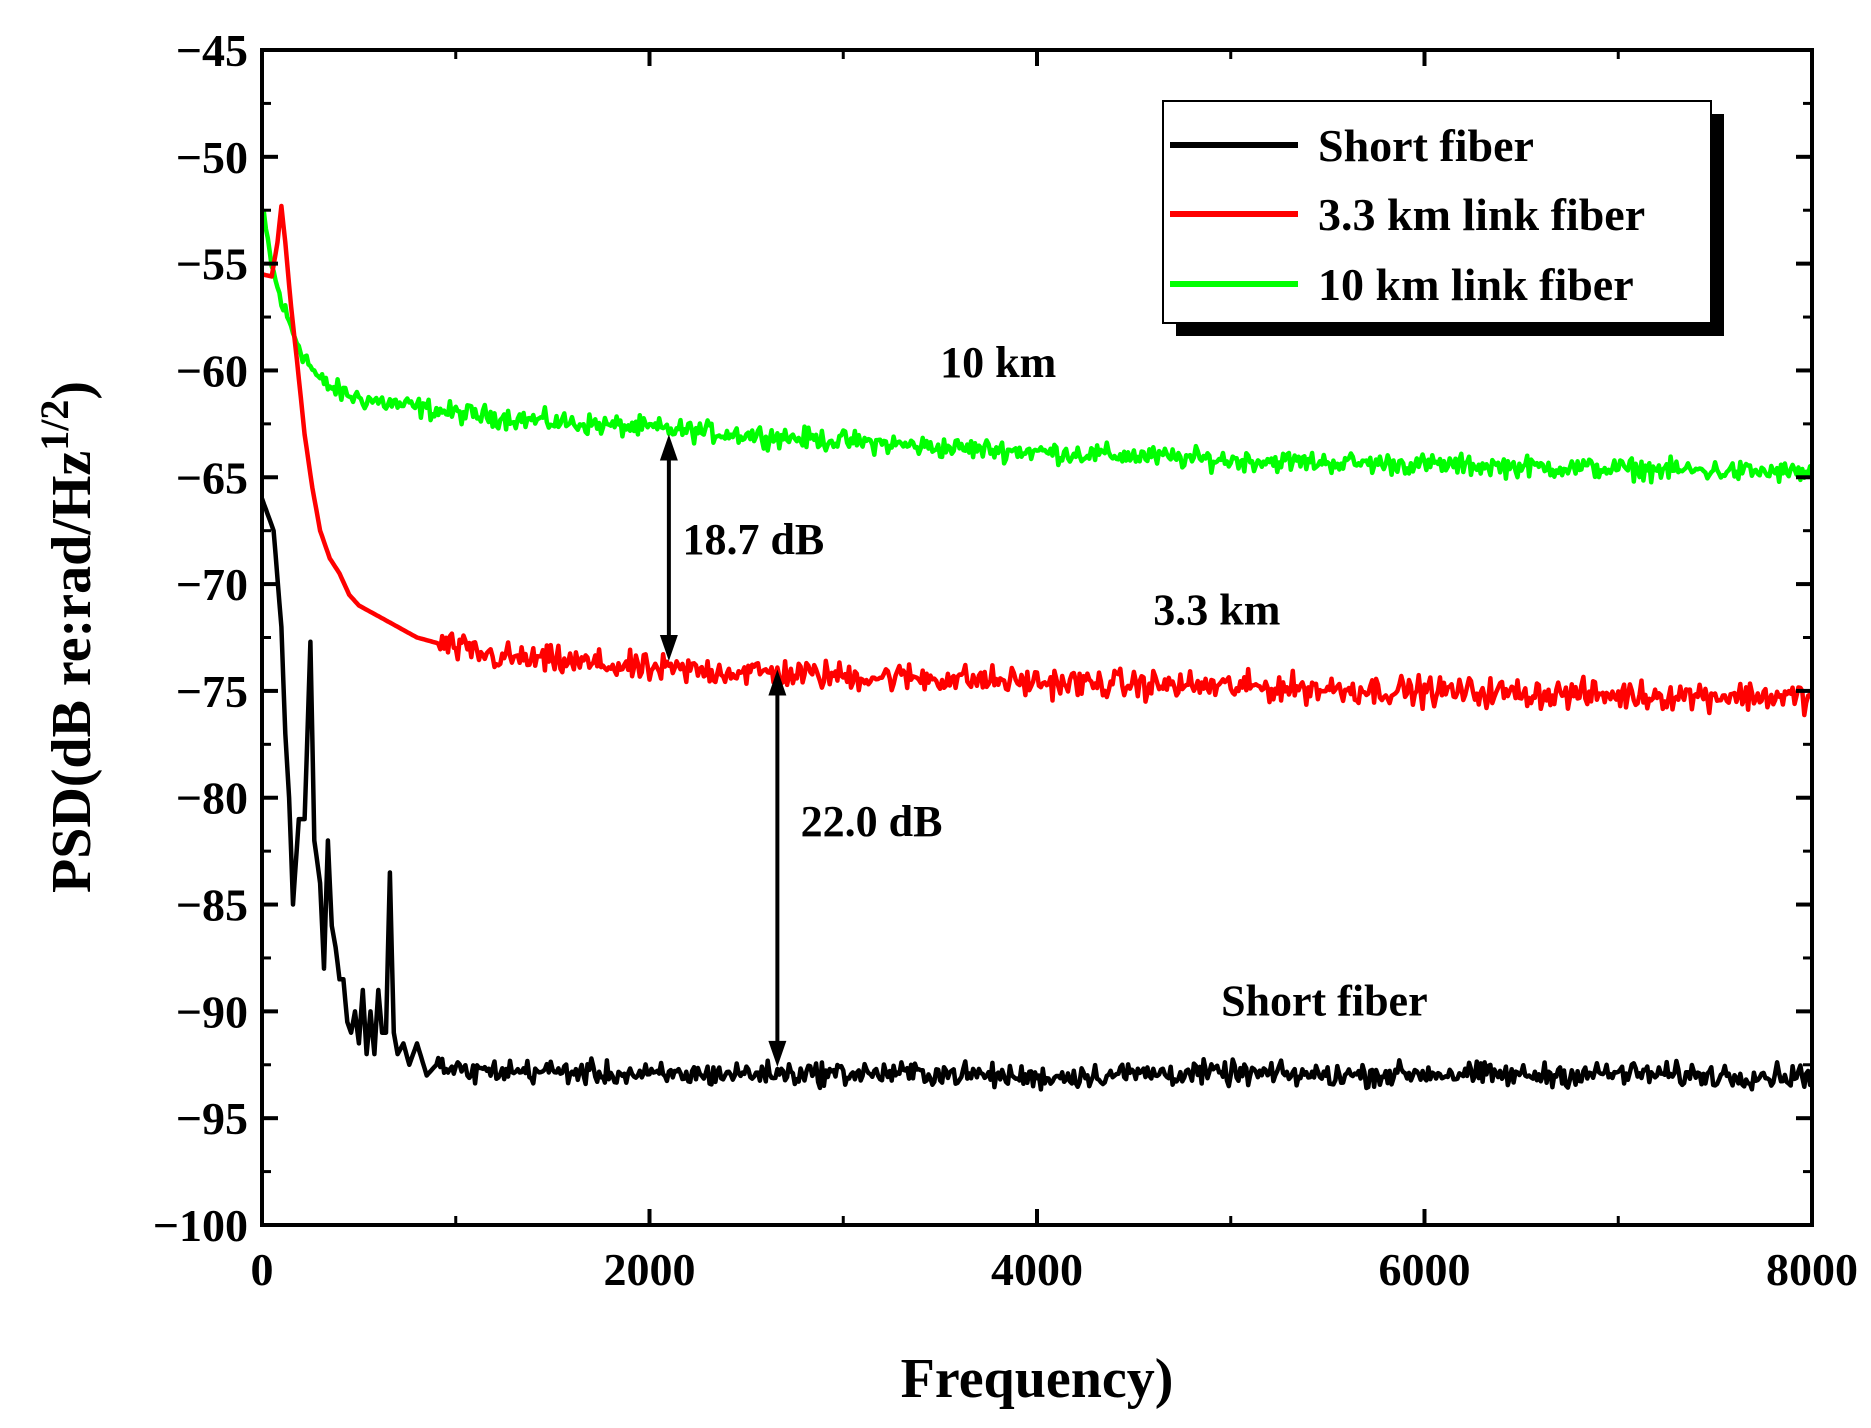 Image resolution: width=1871 pixels, height=1428 pixels. What do you see at coordinates (54, 425) in the screenshot?
I see `y-axis-title-superscript: 1/2` at bounding box center [54, 425].